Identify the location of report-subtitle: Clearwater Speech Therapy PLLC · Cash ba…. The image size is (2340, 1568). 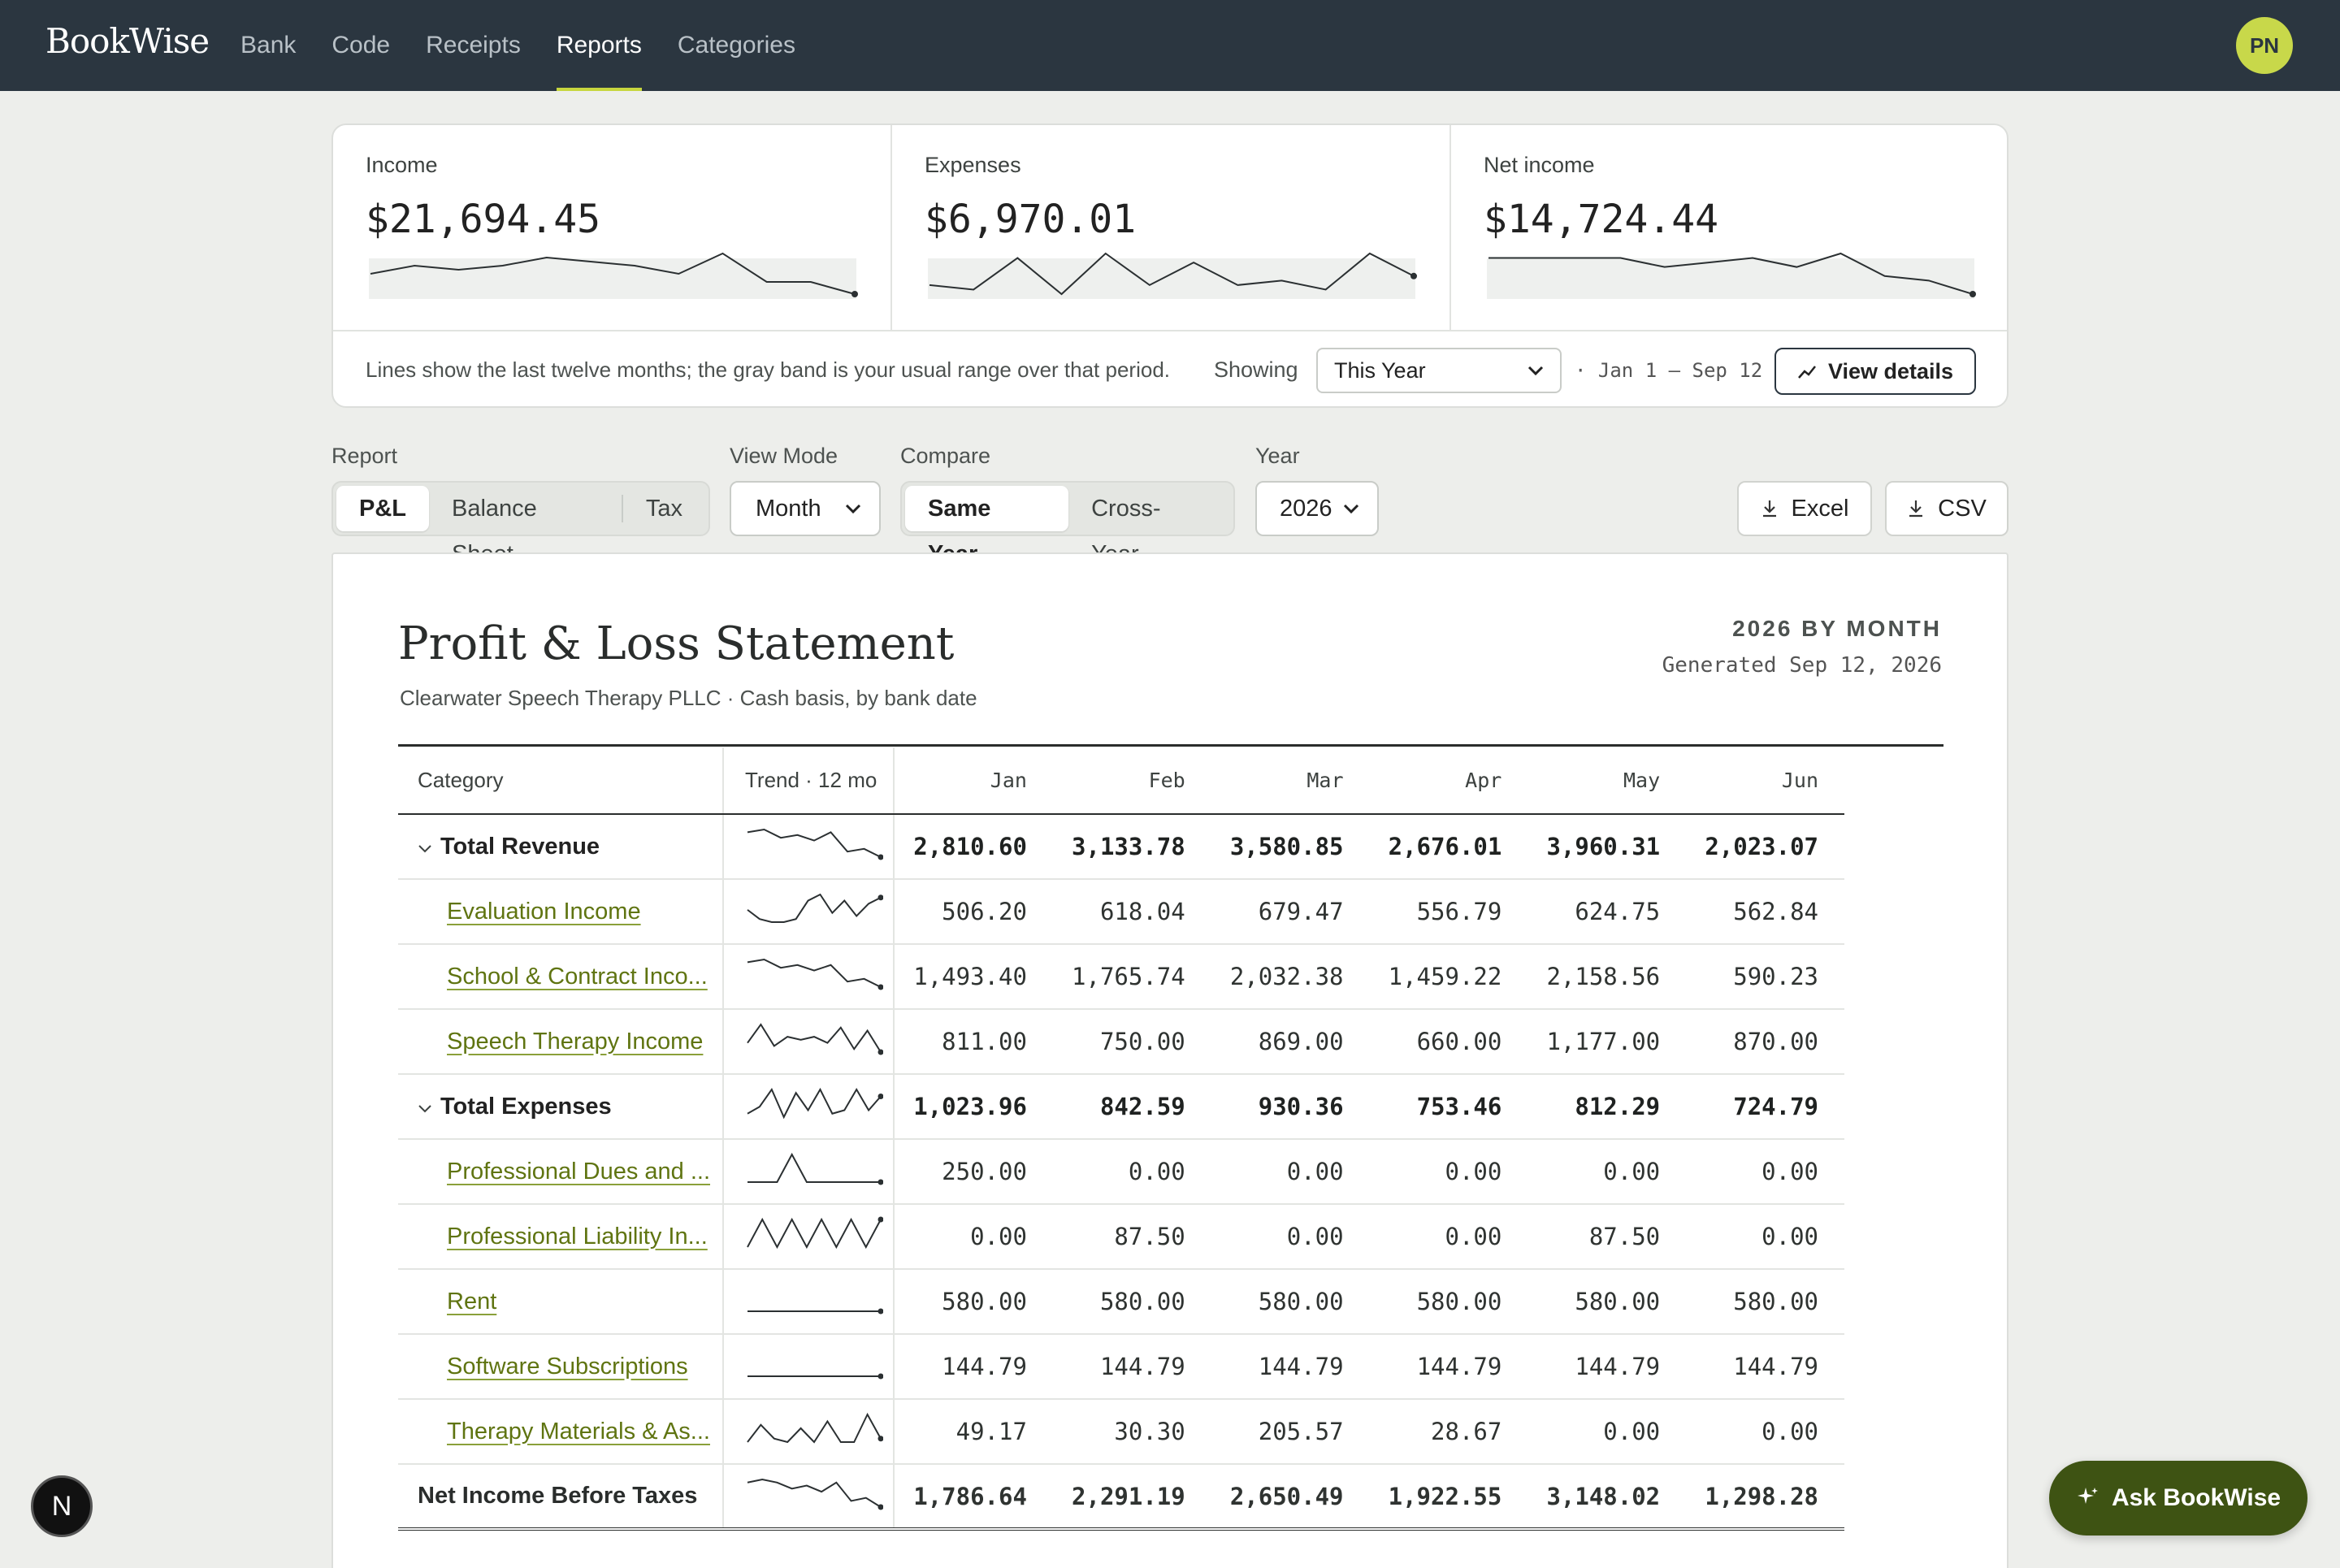
(689, 698).